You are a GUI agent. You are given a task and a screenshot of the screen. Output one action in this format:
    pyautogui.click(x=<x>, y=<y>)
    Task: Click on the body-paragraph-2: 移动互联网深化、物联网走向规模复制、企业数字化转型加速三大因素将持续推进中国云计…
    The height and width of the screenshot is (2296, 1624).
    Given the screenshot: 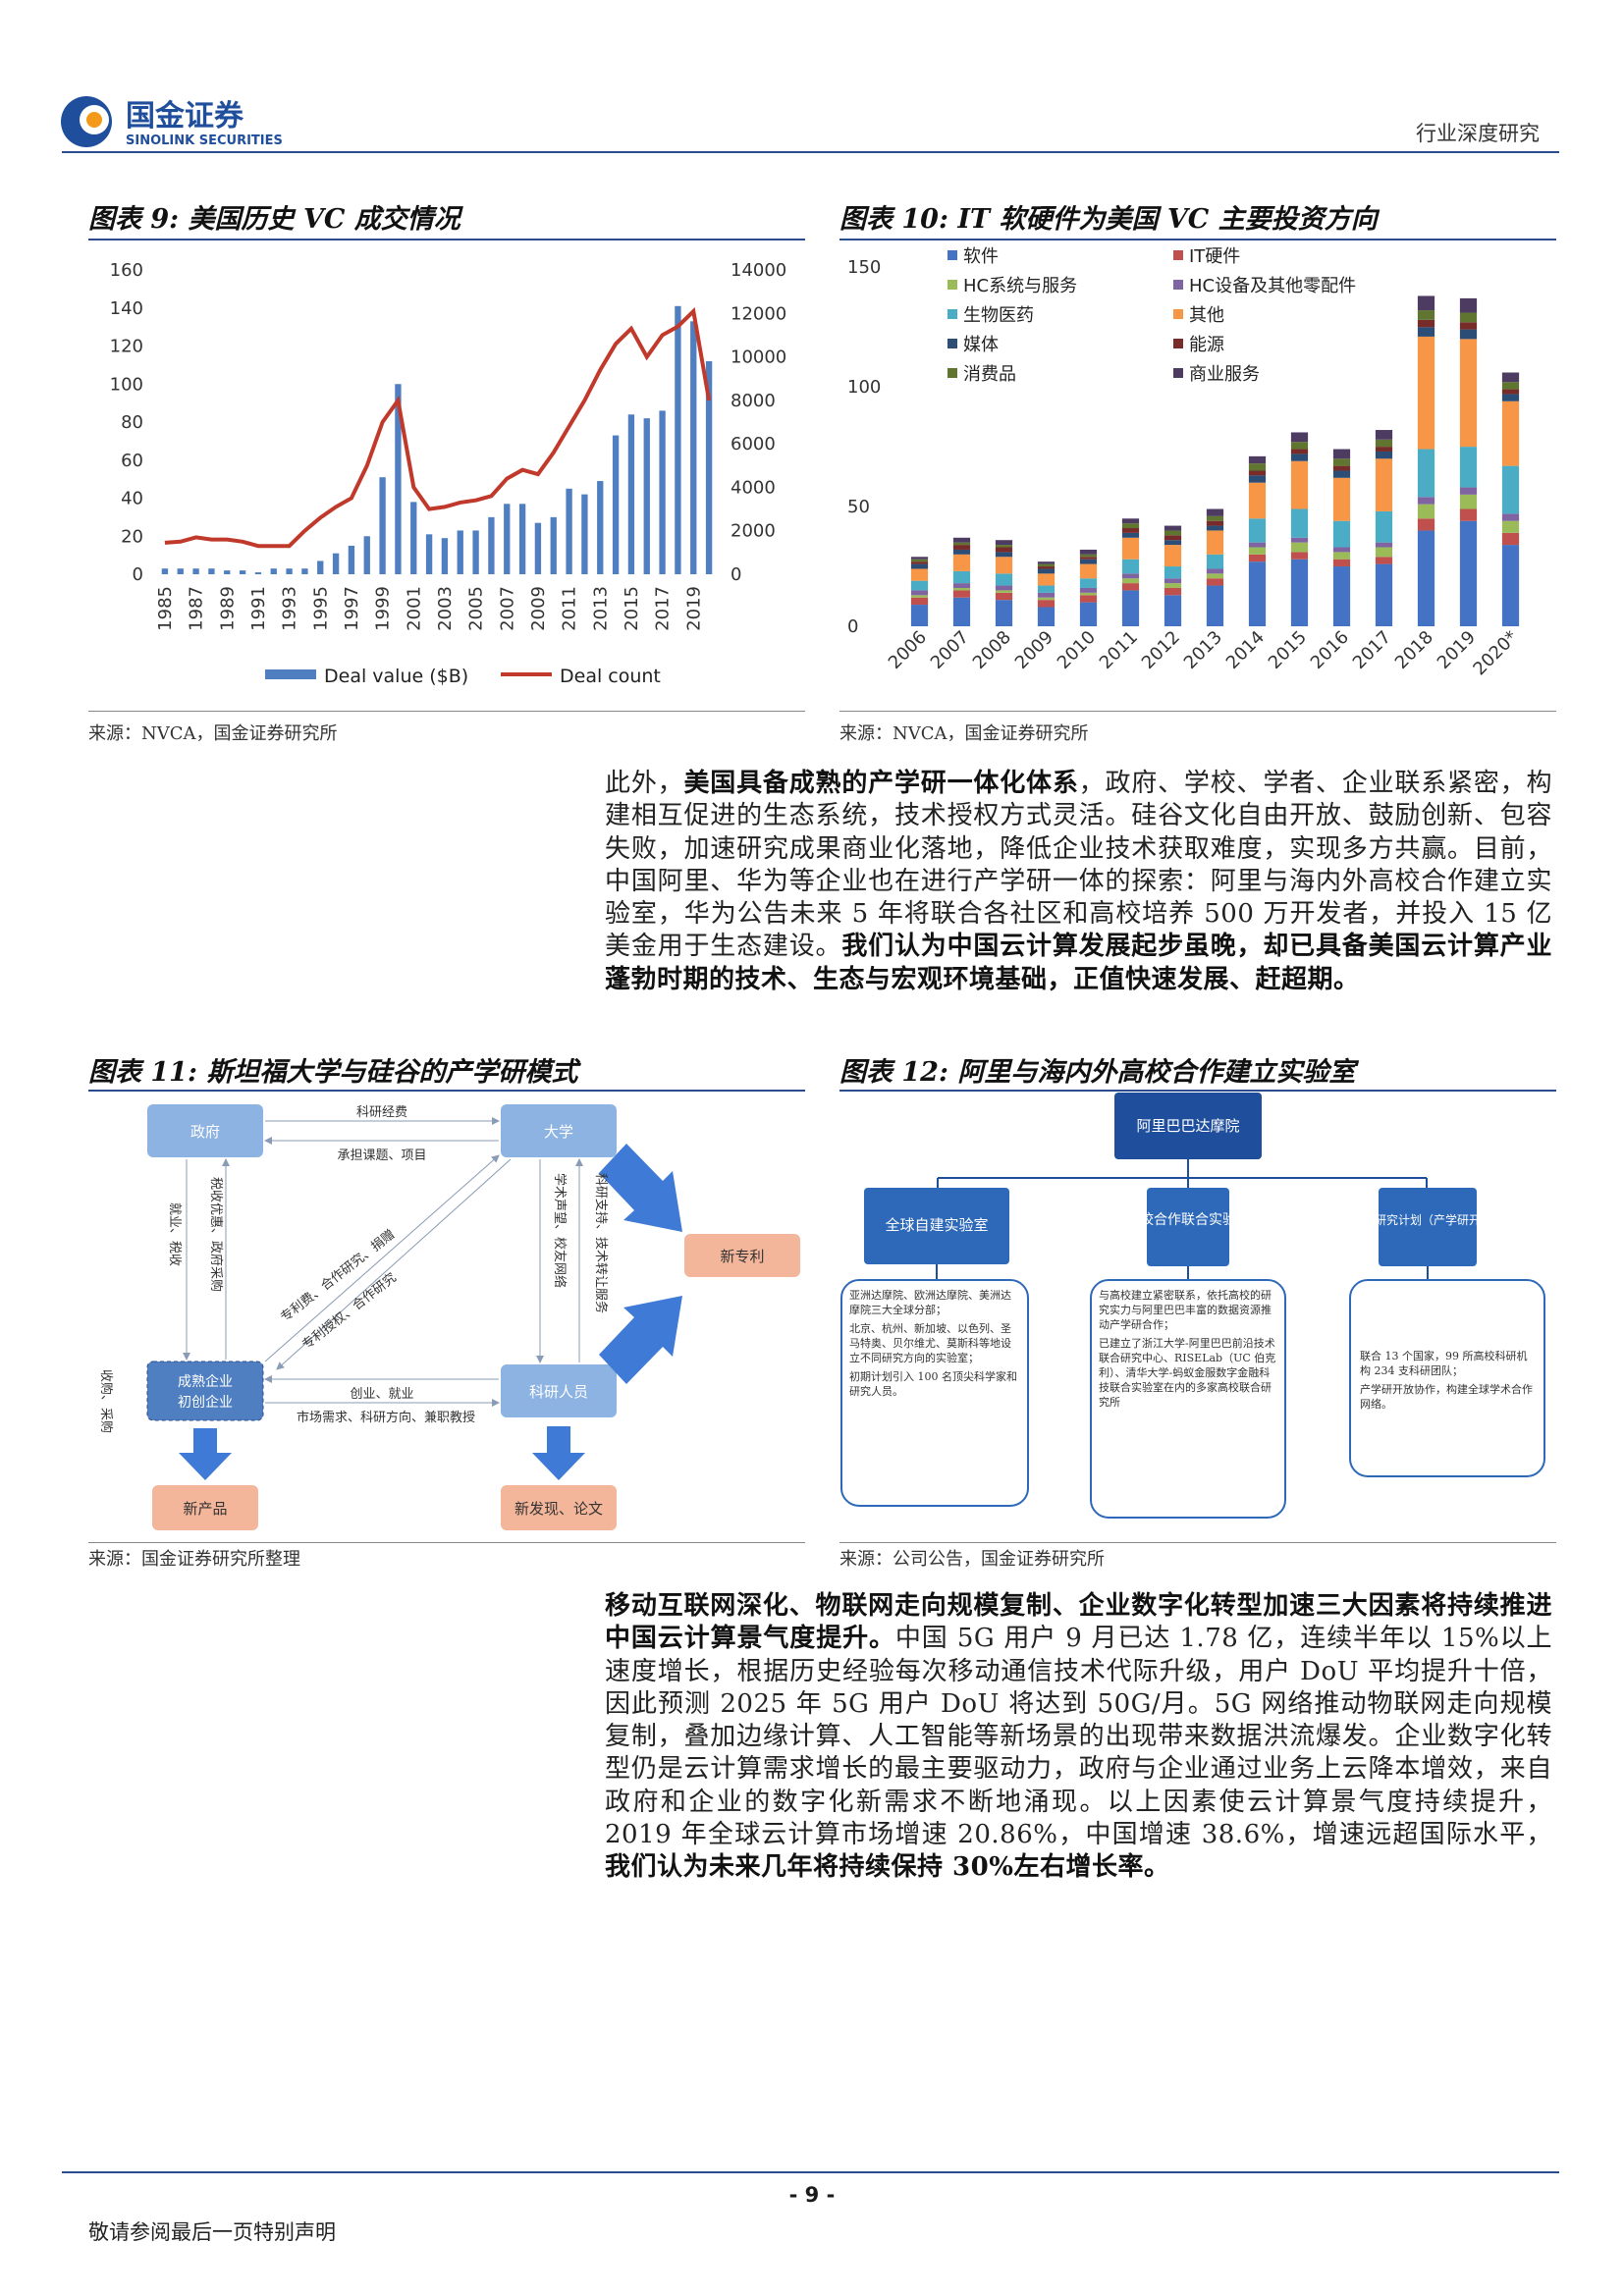 What is the action you would take?
    pyautogui.click(x=1078, y=1737)
    